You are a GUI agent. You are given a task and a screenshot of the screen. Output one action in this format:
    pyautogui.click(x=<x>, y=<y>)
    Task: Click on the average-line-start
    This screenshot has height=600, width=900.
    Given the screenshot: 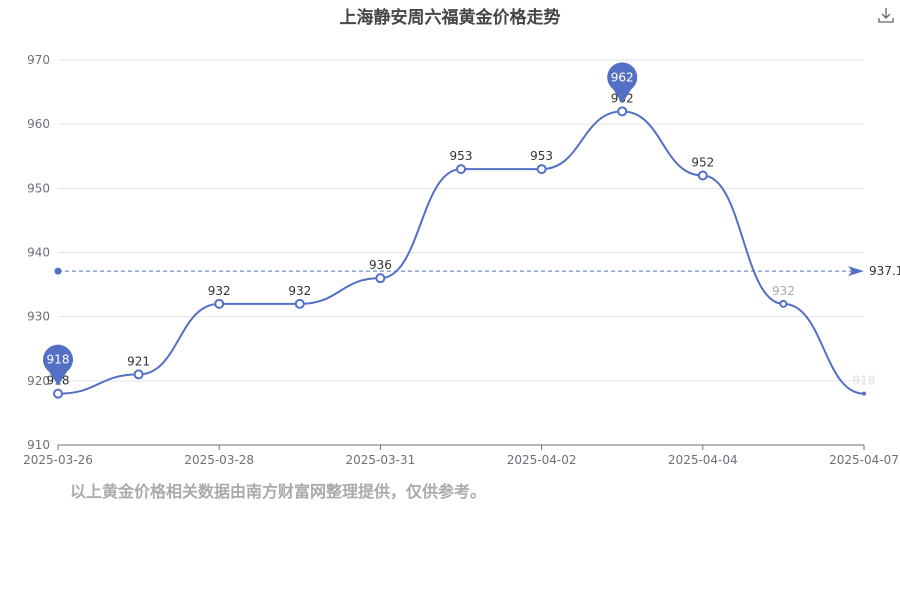 What is the action you would take?
    pyautogui.click(x=58, y=271)
    